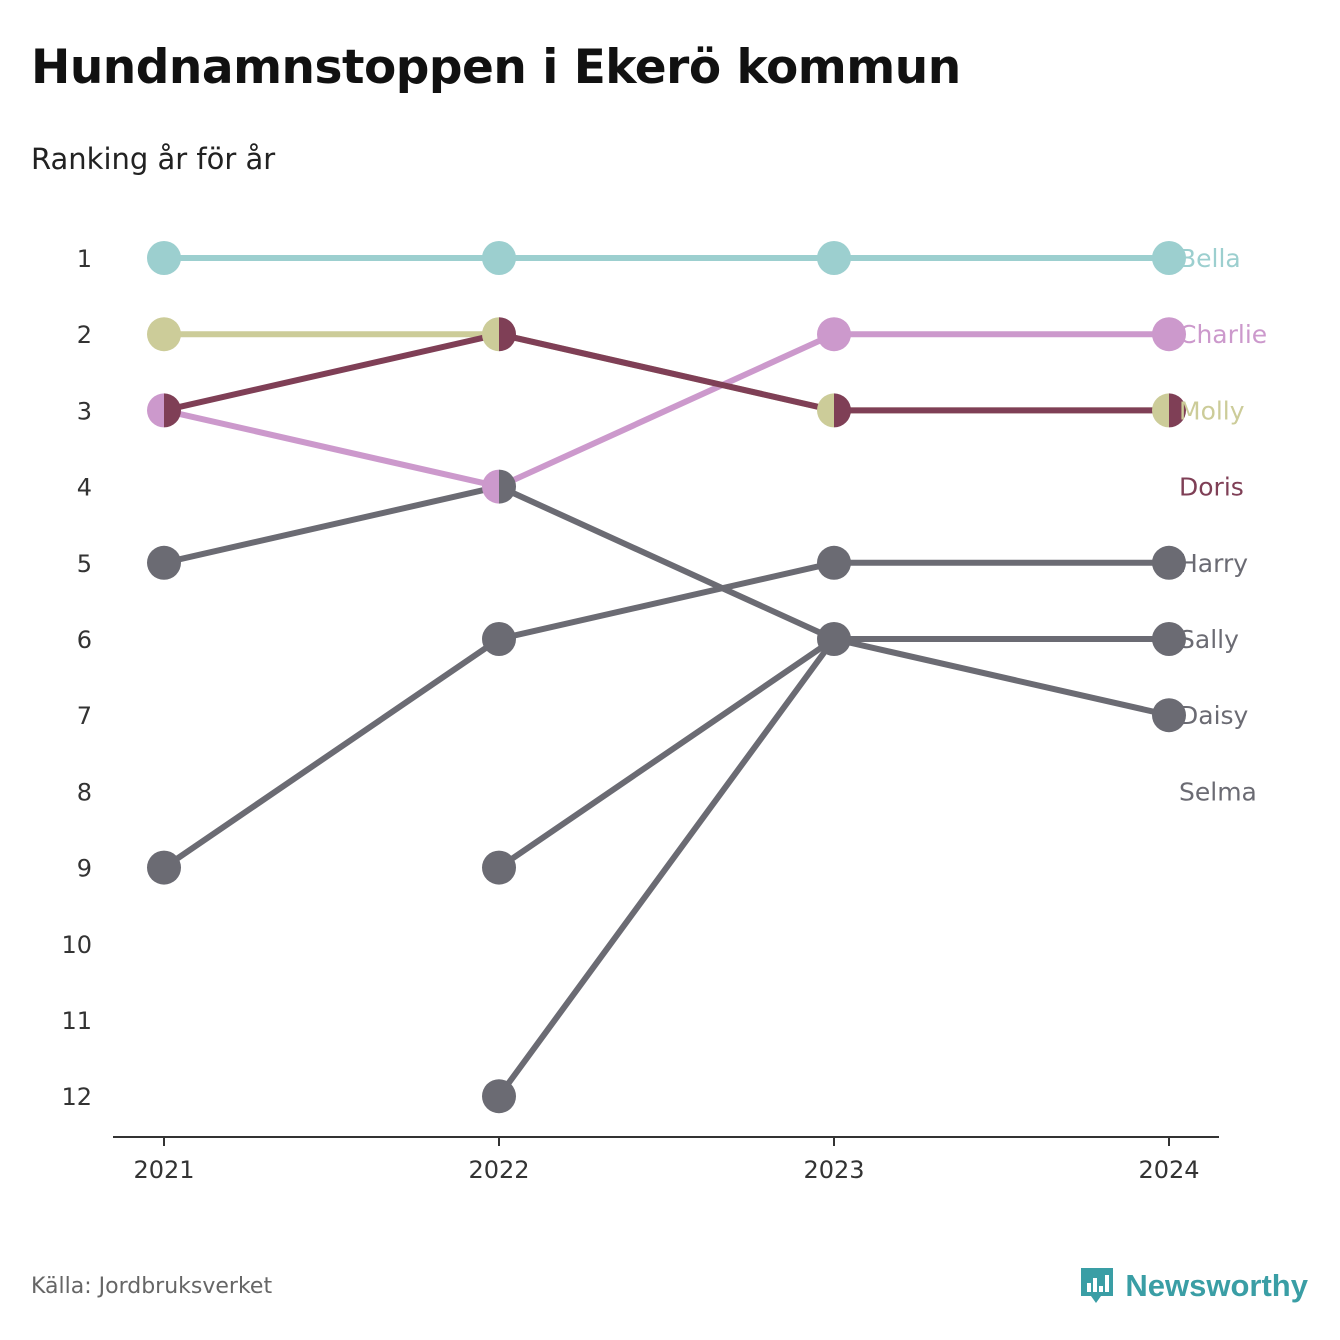  What do you see at coordinates (1097, 1285) in the screenshot?
I see `newsworthy-logo-icon` at bounding box center [1097, 1285].